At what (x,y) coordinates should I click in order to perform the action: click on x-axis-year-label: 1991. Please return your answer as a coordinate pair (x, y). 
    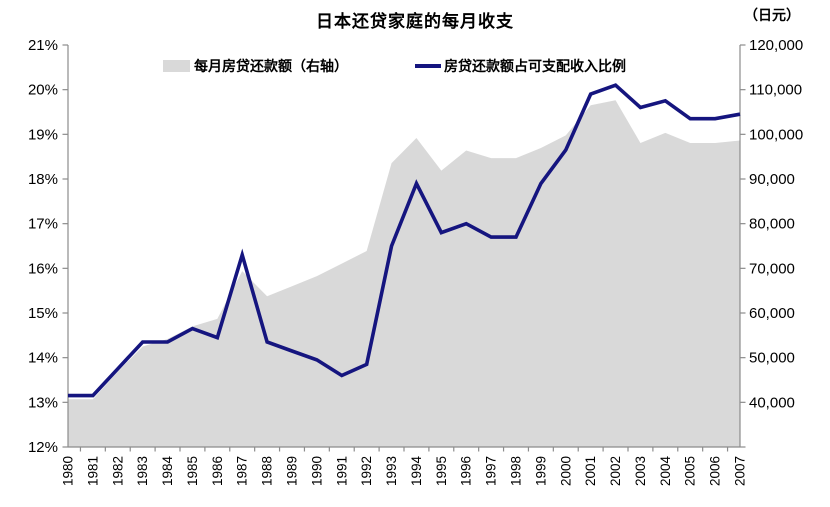
    Looking at the image, I should click on (341, 471).